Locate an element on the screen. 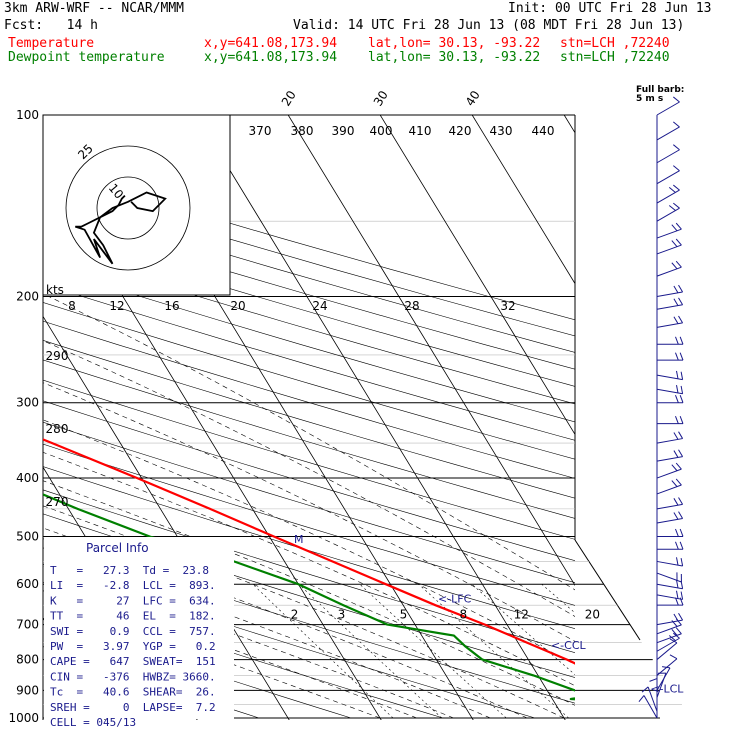 This screenshot has width=740, height=740. level-annotation: <-LFC is located at coordinates (455, 599).